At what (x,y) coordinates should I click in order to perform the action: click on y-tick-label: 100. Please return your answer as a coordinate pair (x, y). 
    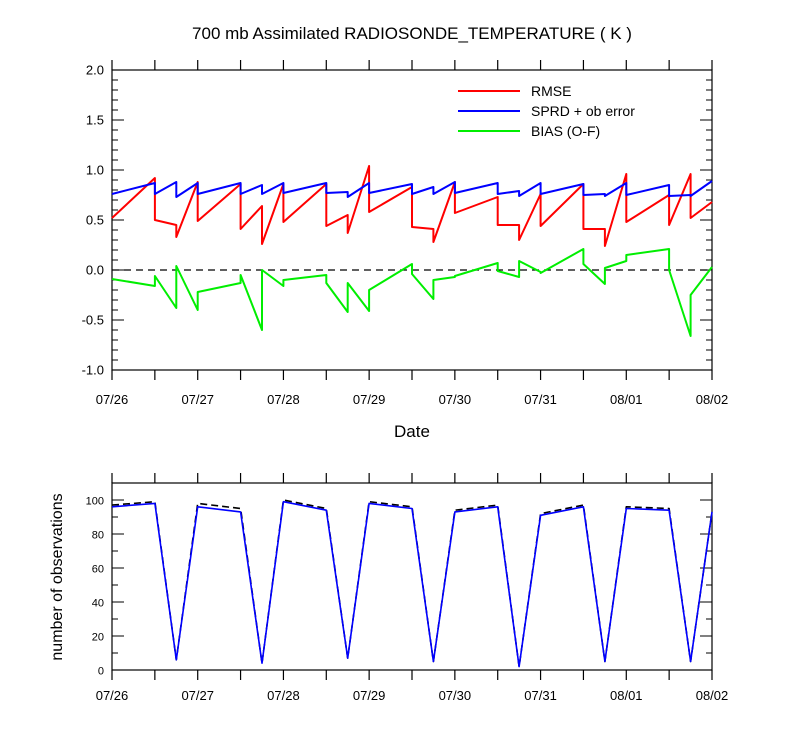
    Looking at the image, I should click on (95, 502).